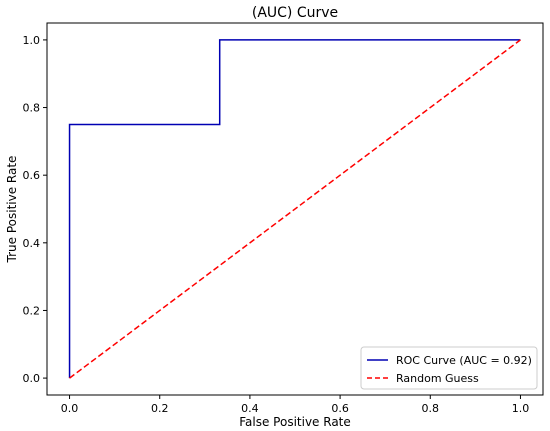  I want to click on x-tick-label: 0.6, so click(340, 408).